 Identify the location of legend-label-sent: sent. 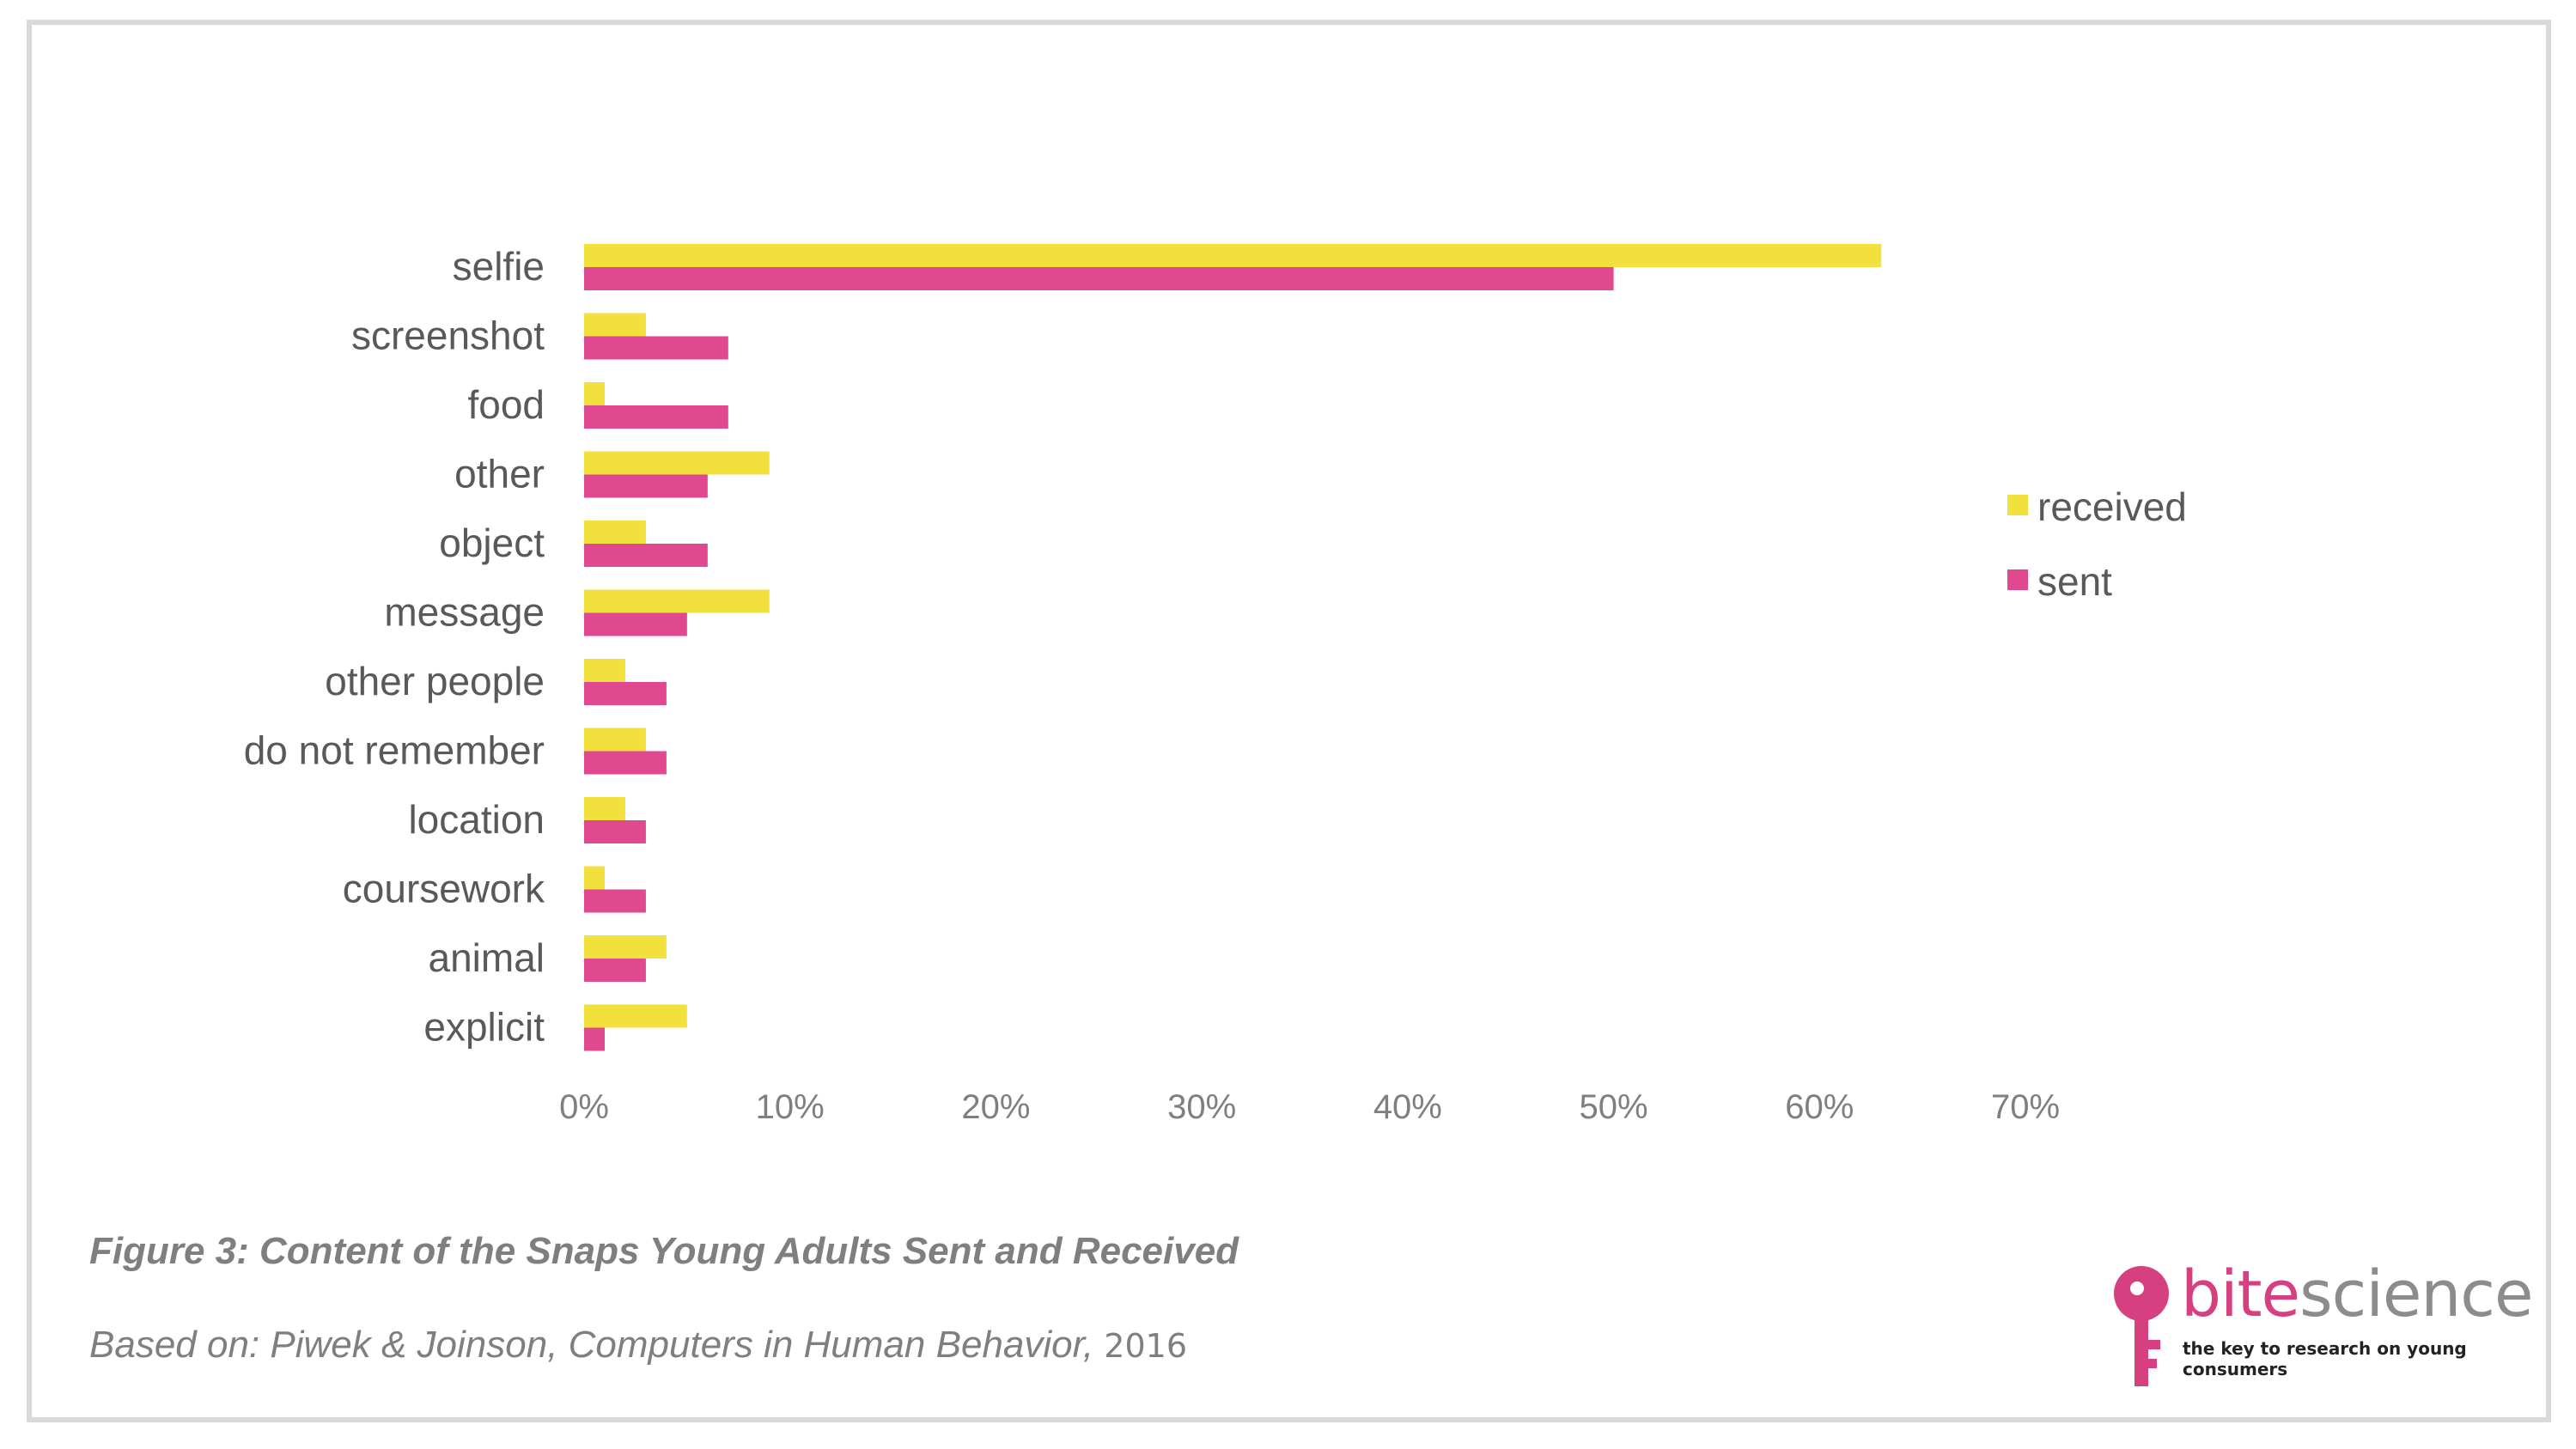
(2074, 581).